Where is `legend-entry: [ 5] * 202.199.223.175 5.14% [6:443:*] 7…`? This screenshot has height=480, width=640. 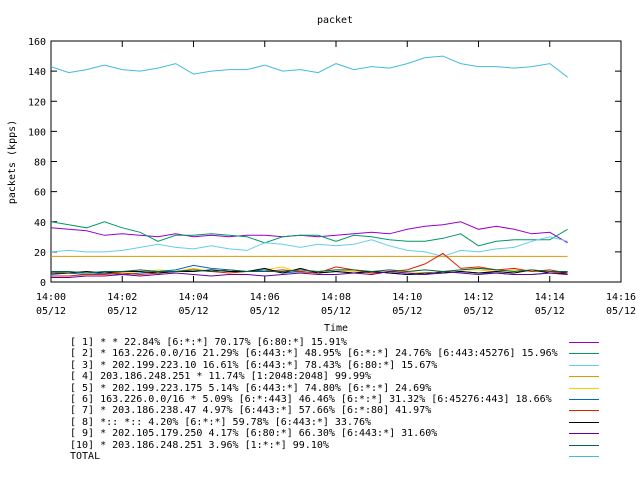 legend-entry: [ 5] * 202.199.223.175 5.14% [6:443:*] 7… is located at coordinates (350, 388).